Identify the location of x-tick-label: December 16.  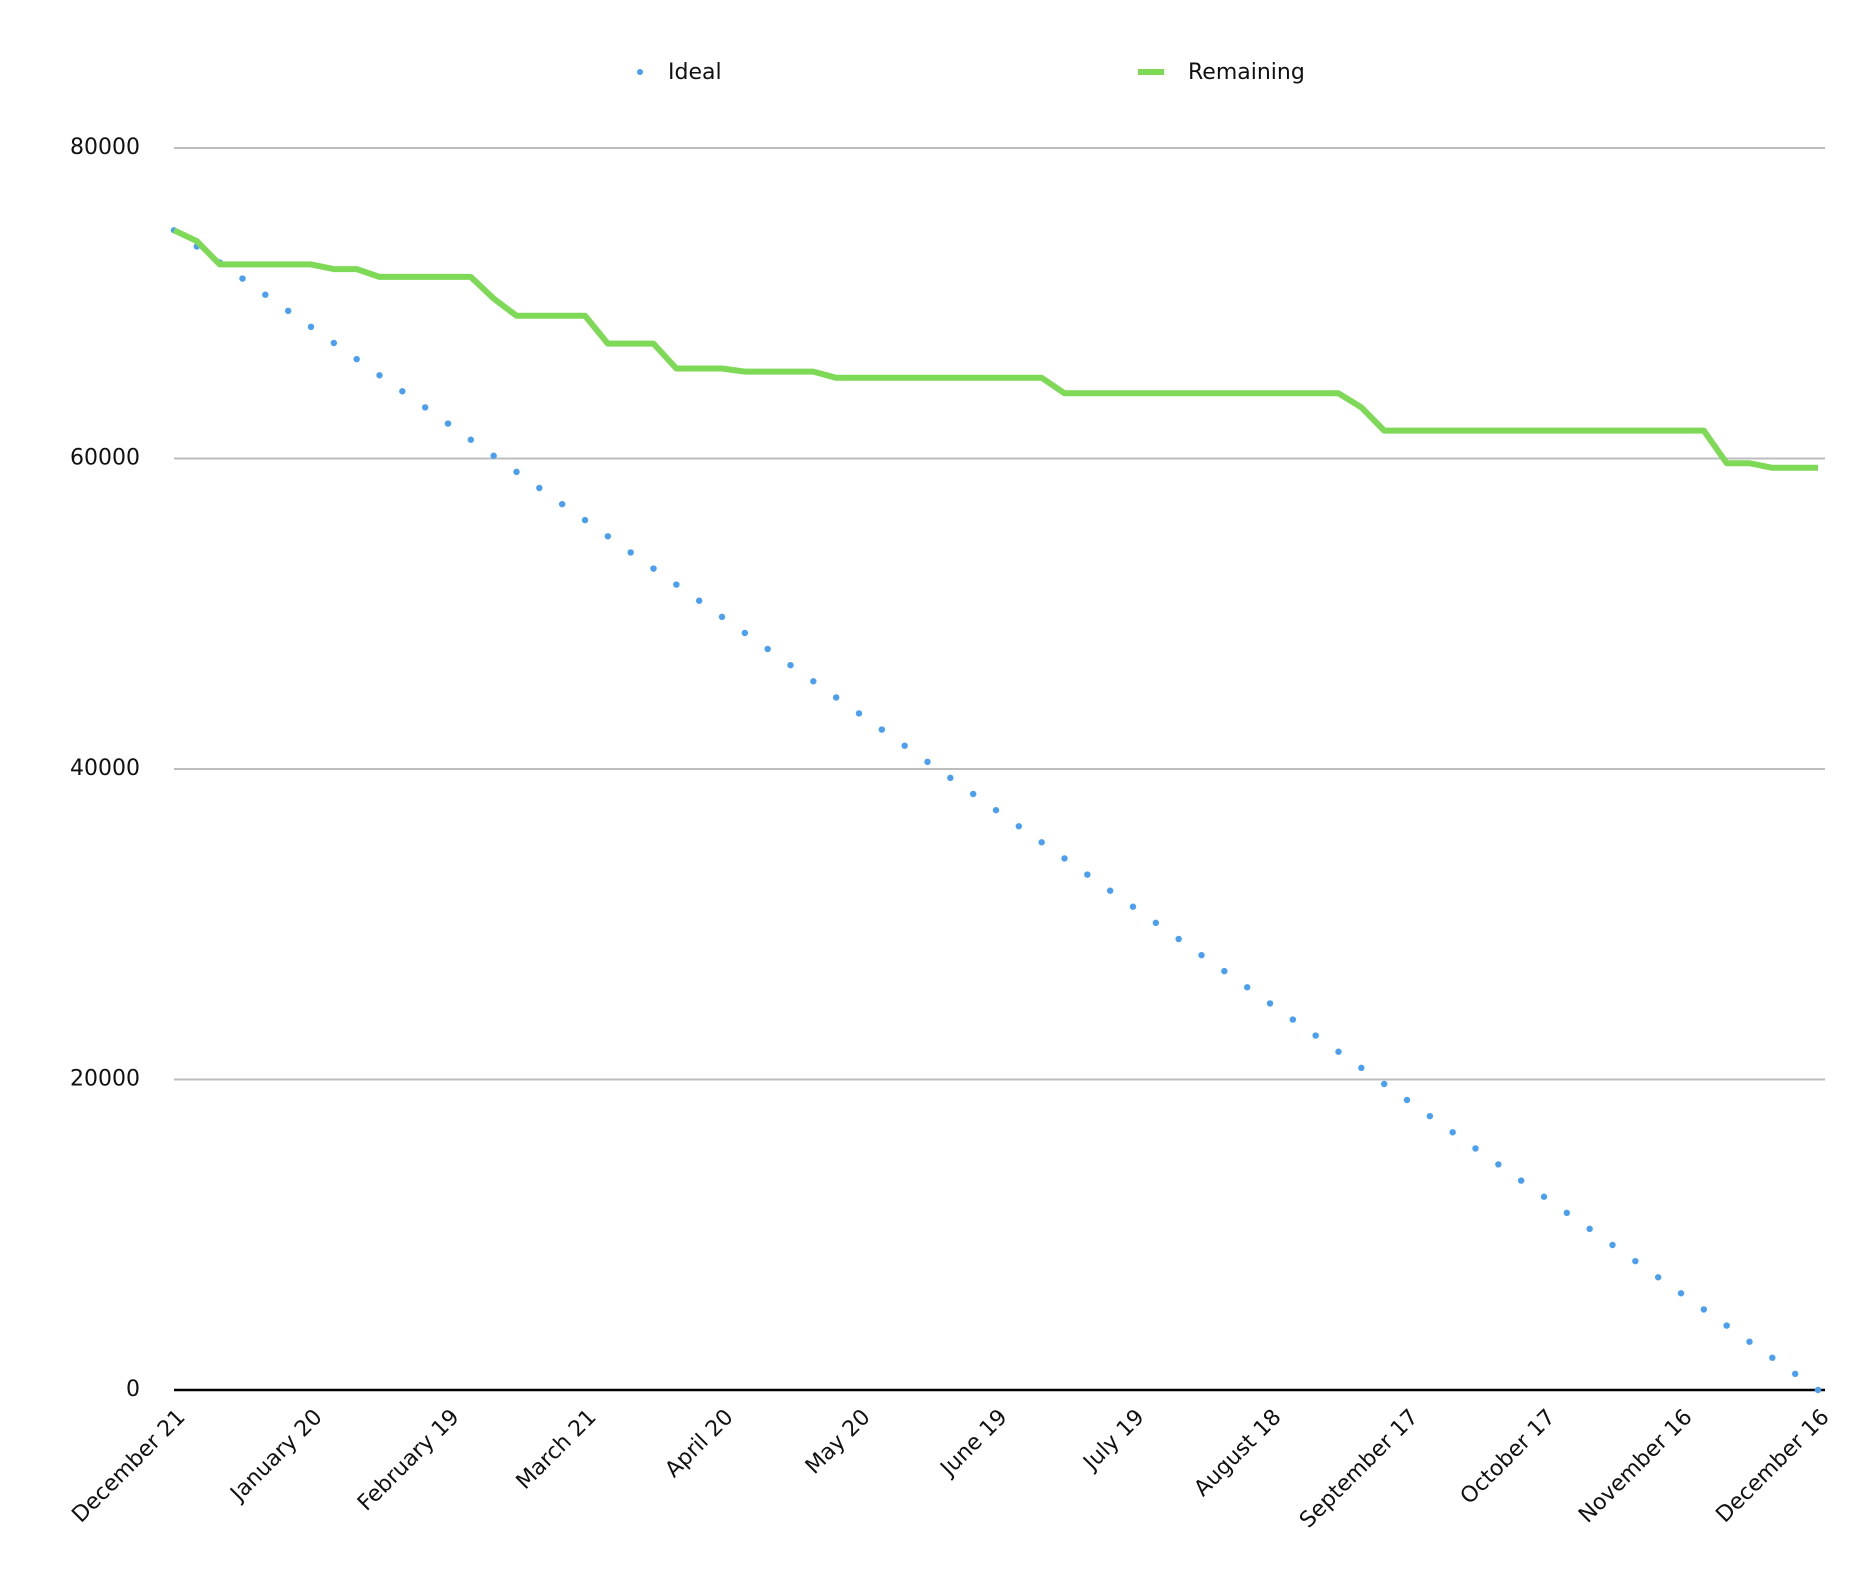
(1772, 1466).